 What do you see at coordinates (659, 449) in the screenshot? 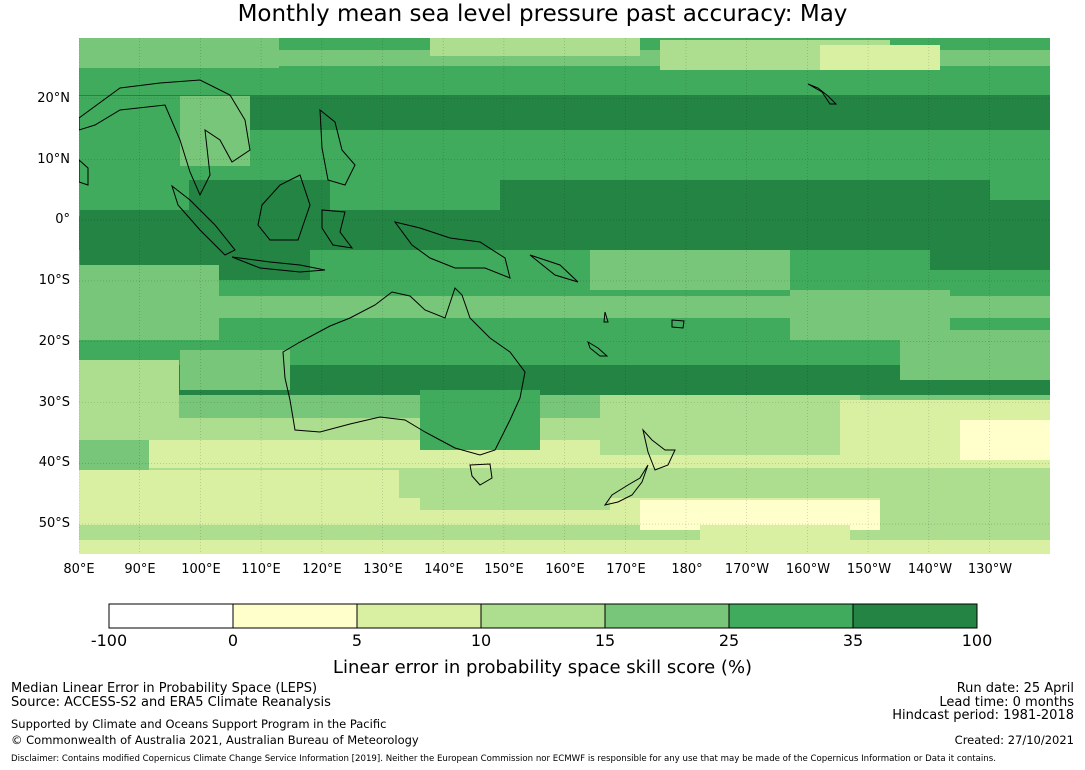
I see `nz-north-island` at bounding box center [659, 449].